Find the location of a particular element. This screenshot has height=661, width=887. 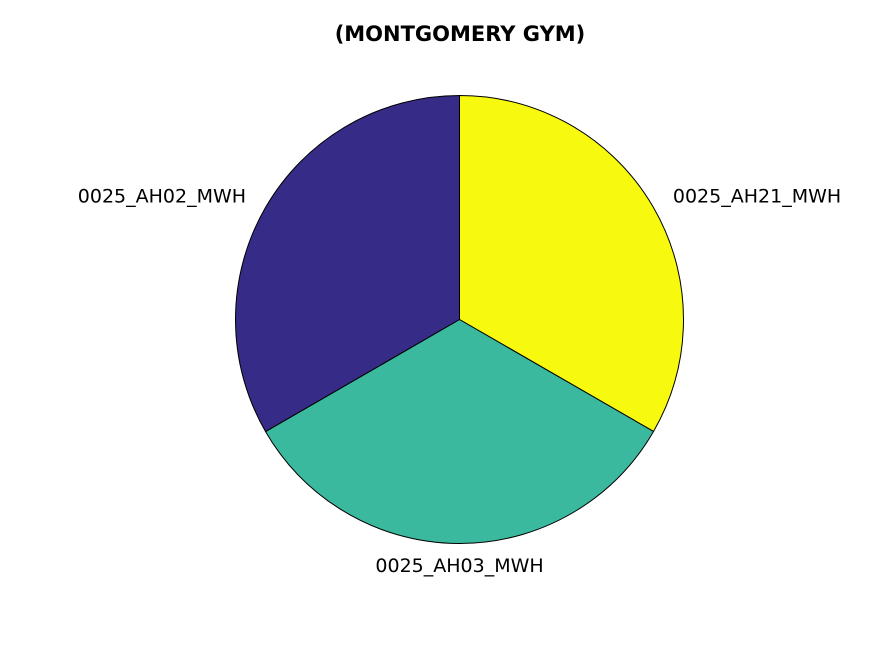

pie-slice-label-0: 0025_AH21_MWH is located at coordinates (757, 196).